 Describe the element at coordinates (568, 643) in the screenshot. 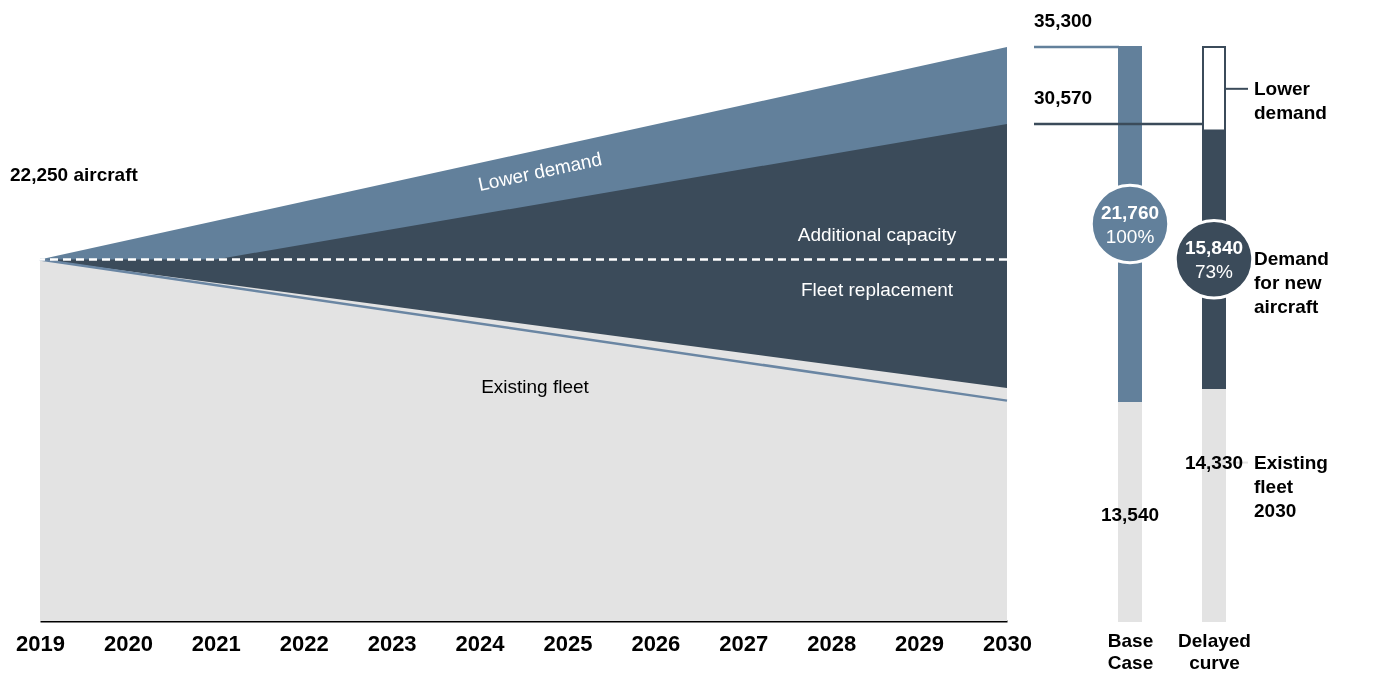

I see `x-tick-label: 2025` at that location.